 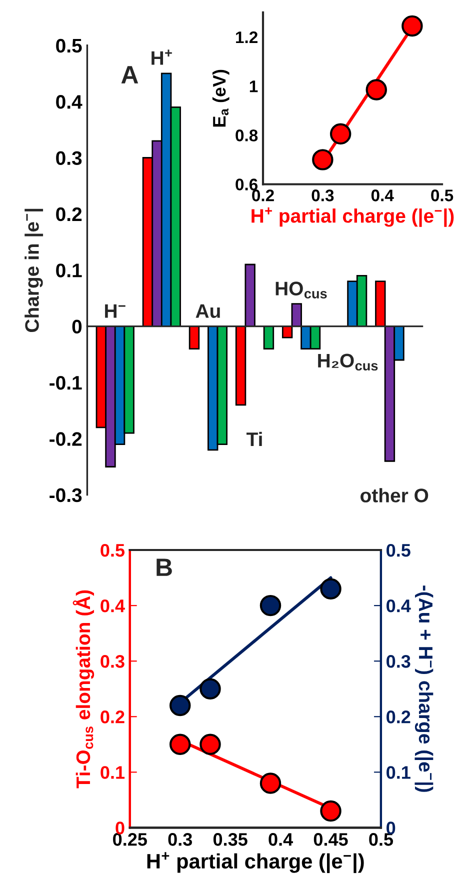 What do you see at coordinates (254, 86) in the screenshot?
I see `y-tick-label: 1` at bounding box center [254, 86].